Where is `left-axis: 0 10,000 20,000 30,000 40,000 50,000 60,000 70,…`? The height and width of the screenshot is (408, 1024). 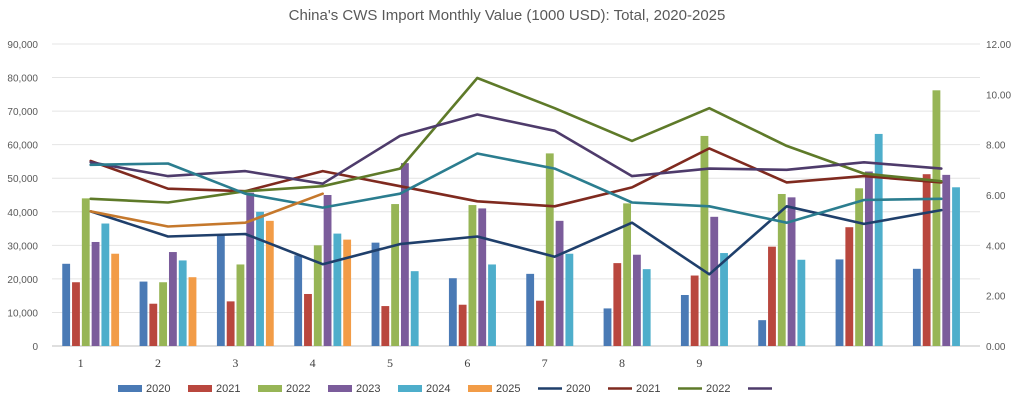
left-axis: 0 10,000 20,000 30,000 40,000 50,000 60,000 70,… is located at coordinates (22, 196).